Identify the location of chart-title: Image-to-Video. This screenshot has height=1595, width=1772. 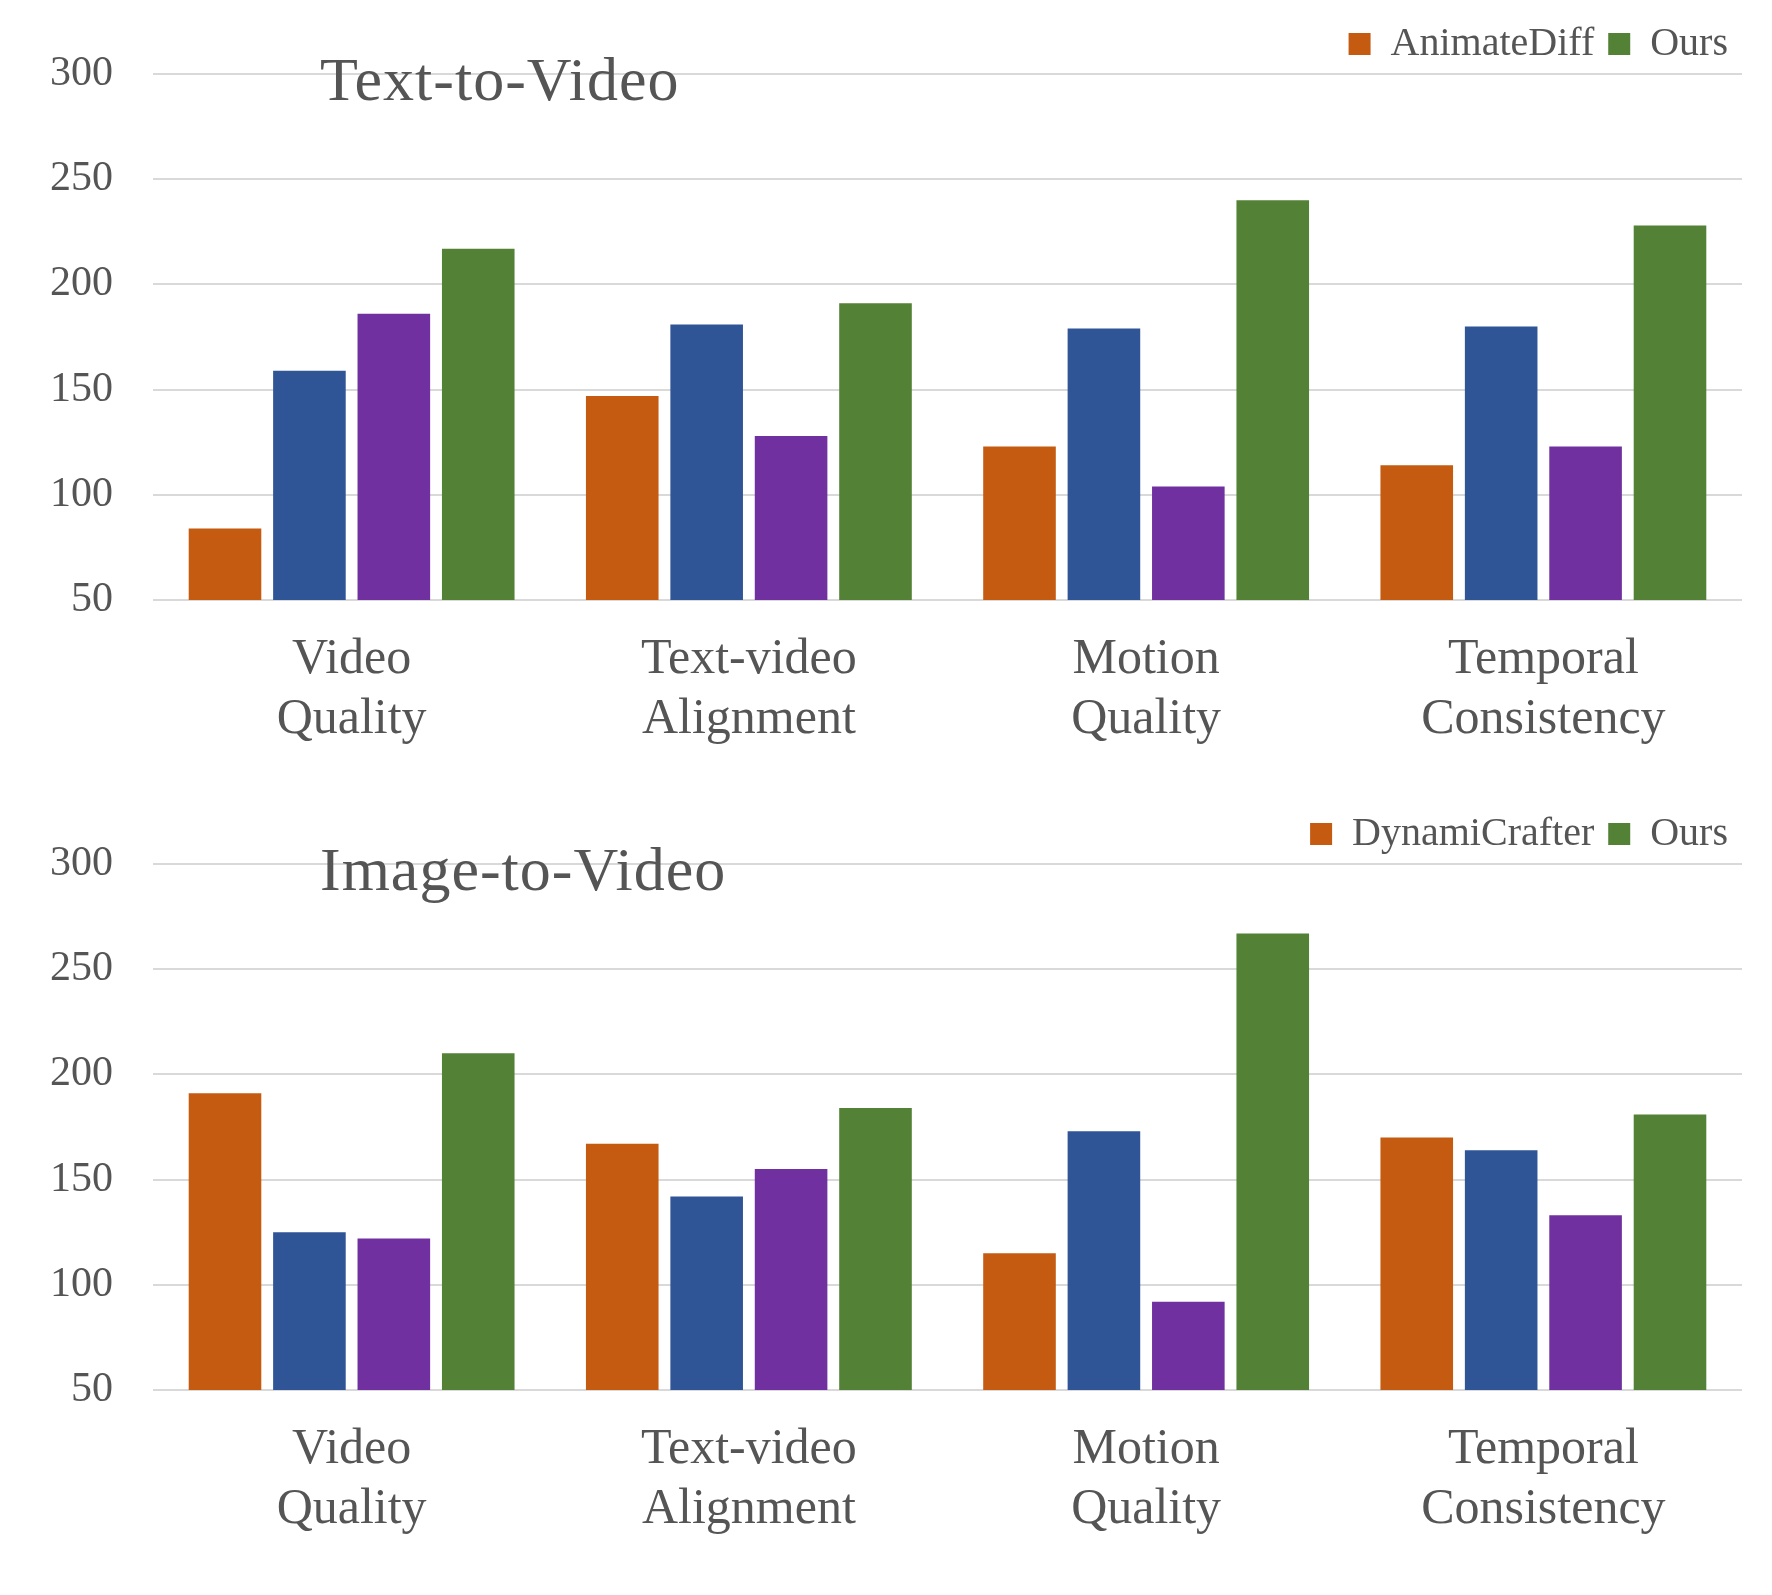
(523, 869).